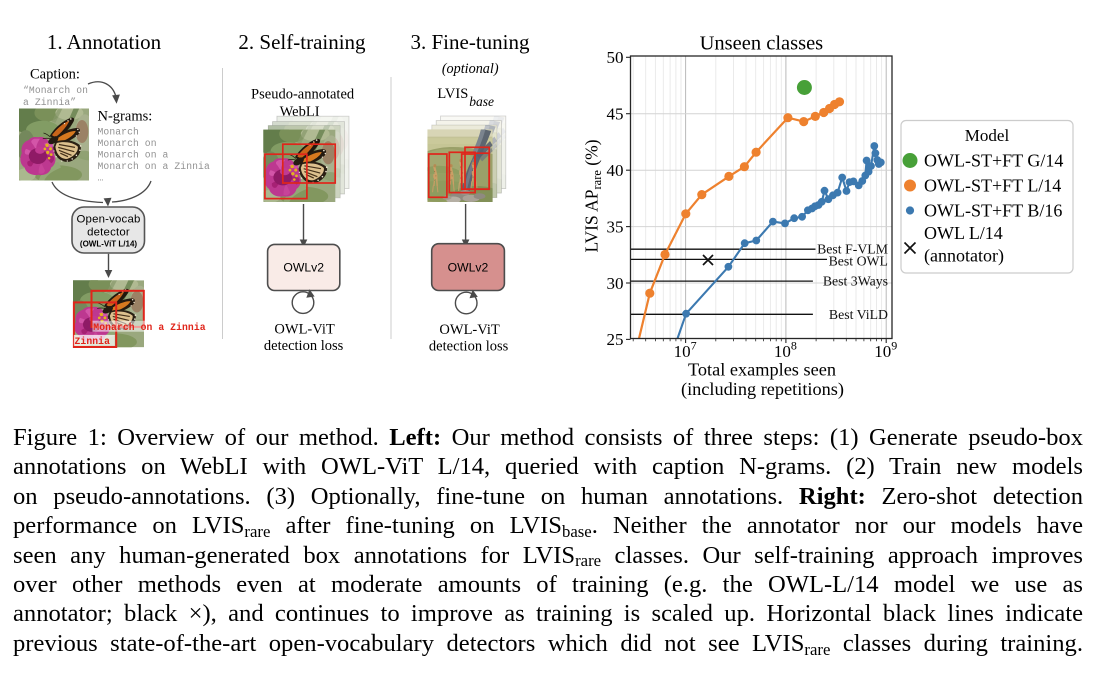 This screenshot has width=1096, height=684. I want to click on svg-text: Total examples seen, so click(762, 370).